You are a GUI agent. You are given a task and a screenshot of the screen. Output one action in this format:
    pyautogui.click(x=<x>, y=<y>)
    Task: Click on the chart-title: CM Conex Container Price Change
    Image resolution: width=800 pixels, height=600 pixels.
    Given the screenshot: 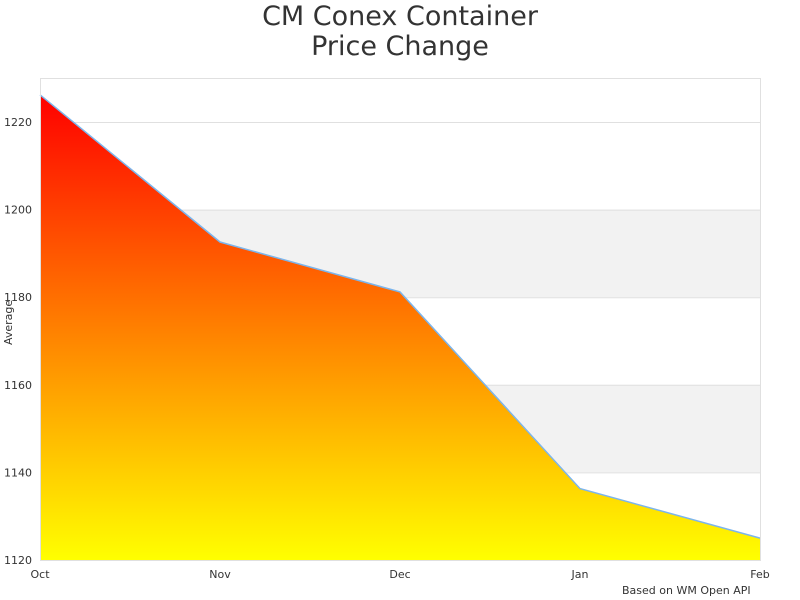 What is the action you would take?
    pyautogui.click(x=400, y=32)
    